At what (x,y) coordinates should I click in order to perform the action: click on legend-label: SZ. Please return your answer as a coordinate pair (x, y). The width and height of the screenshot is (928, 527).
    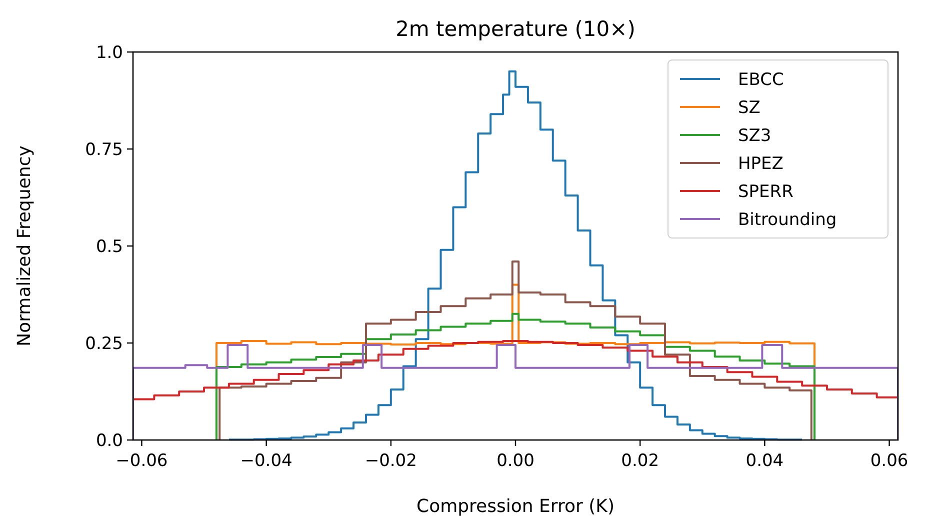
    Looking at the image, I should click on (749, 108).